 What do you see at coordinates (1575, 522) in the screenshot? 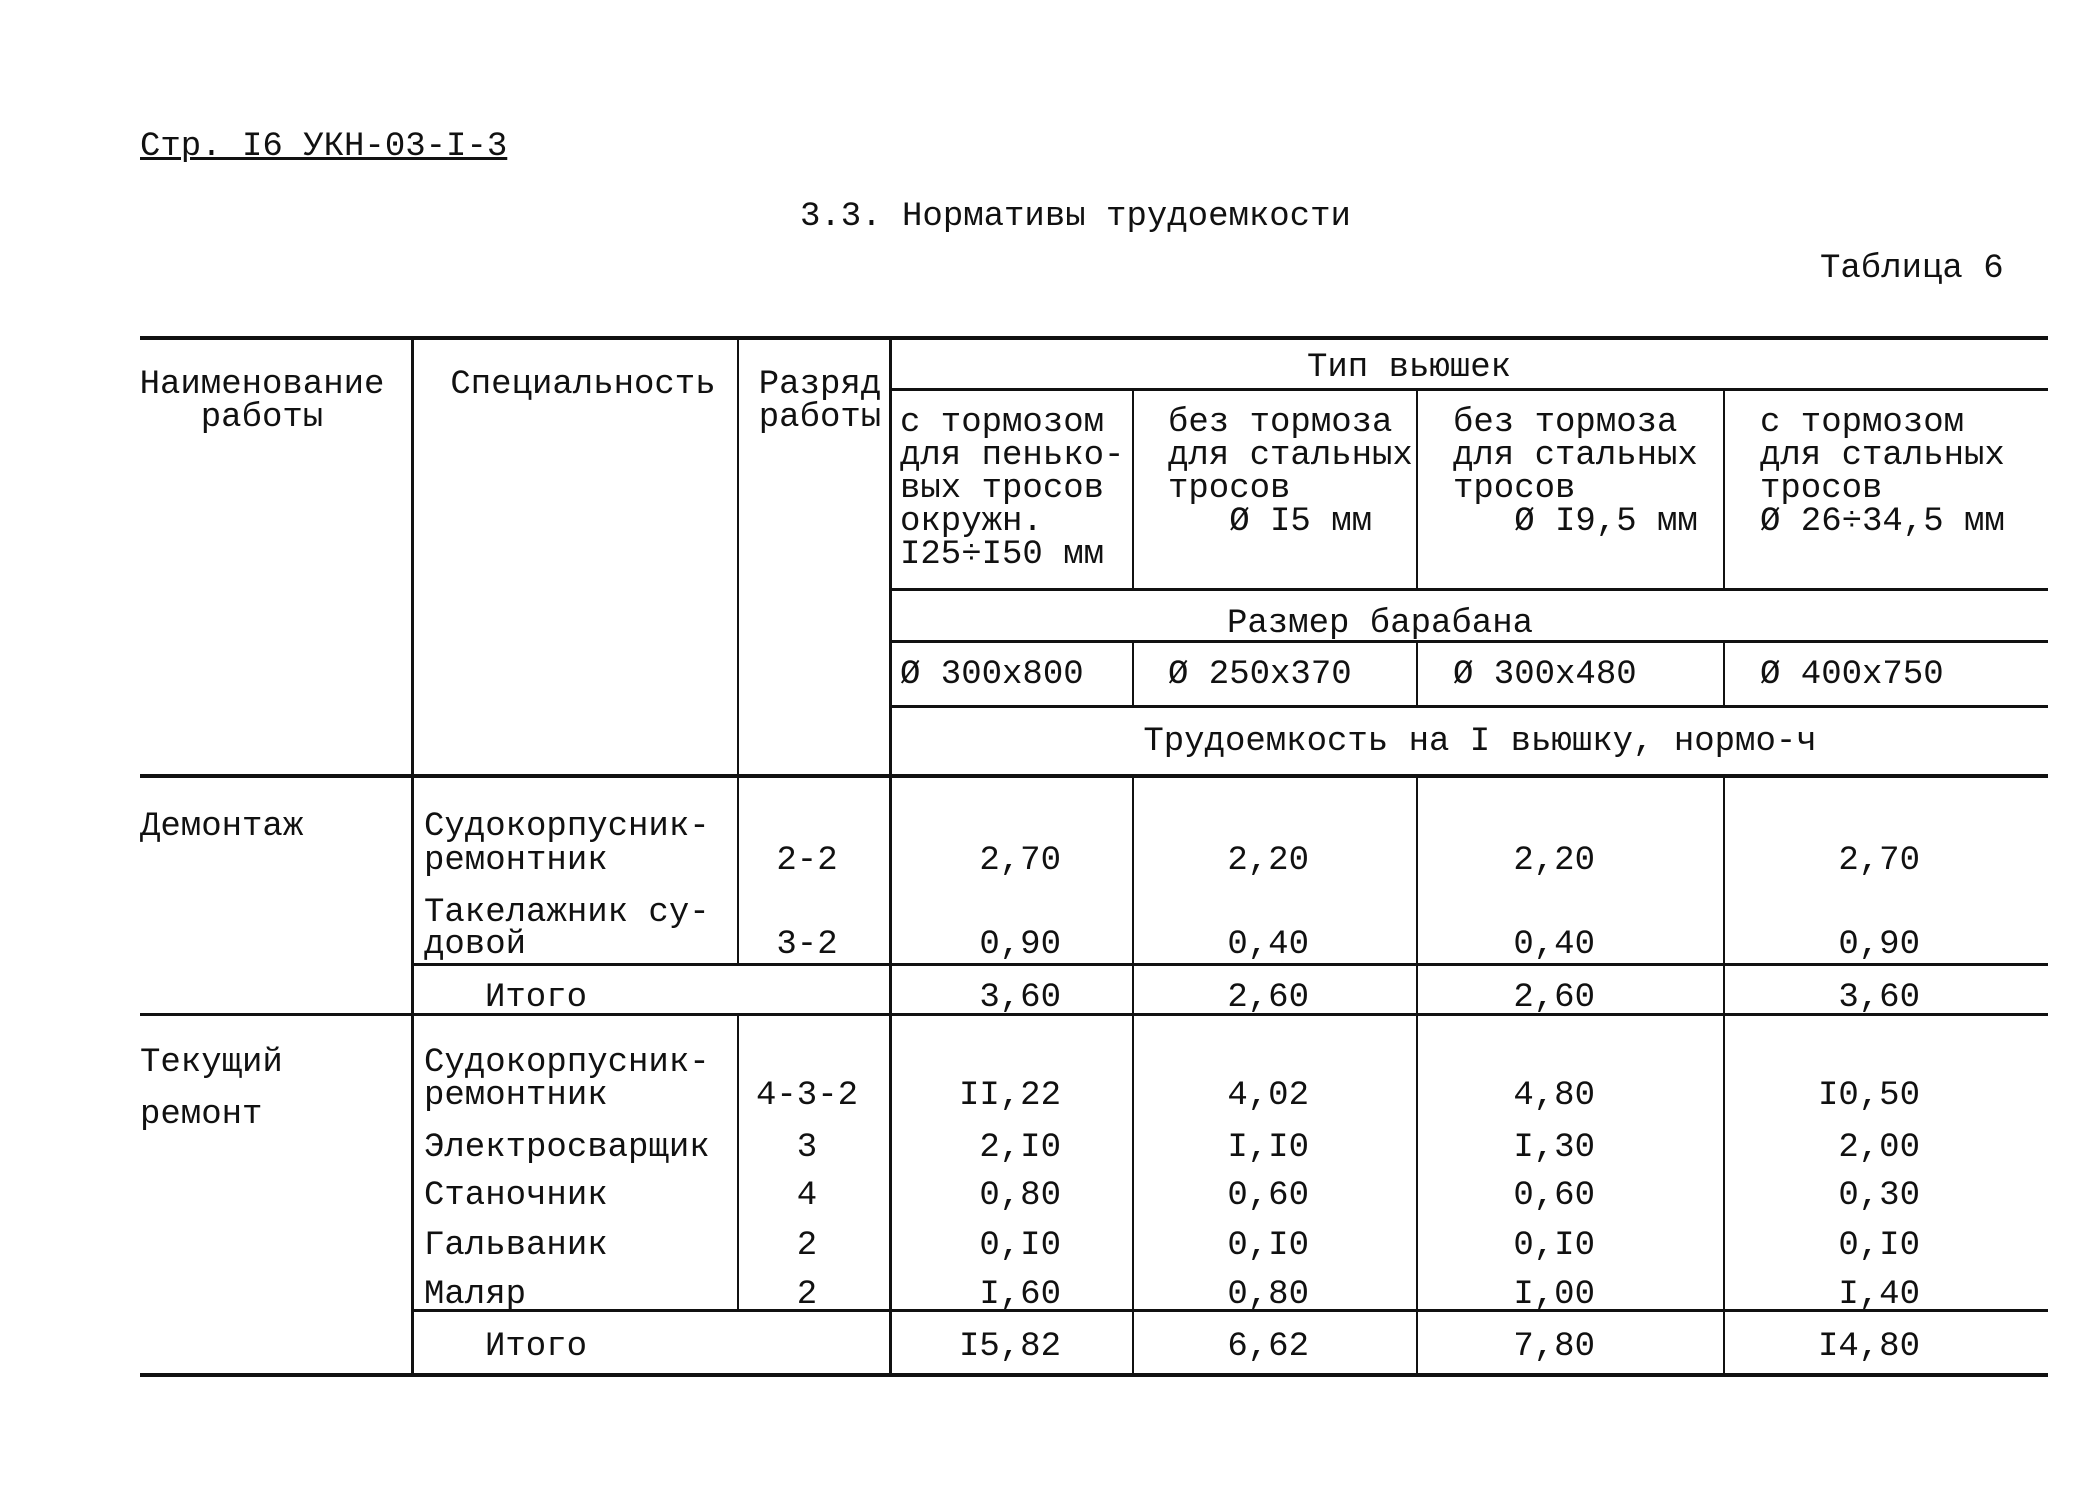
I see `winch-type-description: Ø I9,5 мм` at bounding box center [1575, 522].